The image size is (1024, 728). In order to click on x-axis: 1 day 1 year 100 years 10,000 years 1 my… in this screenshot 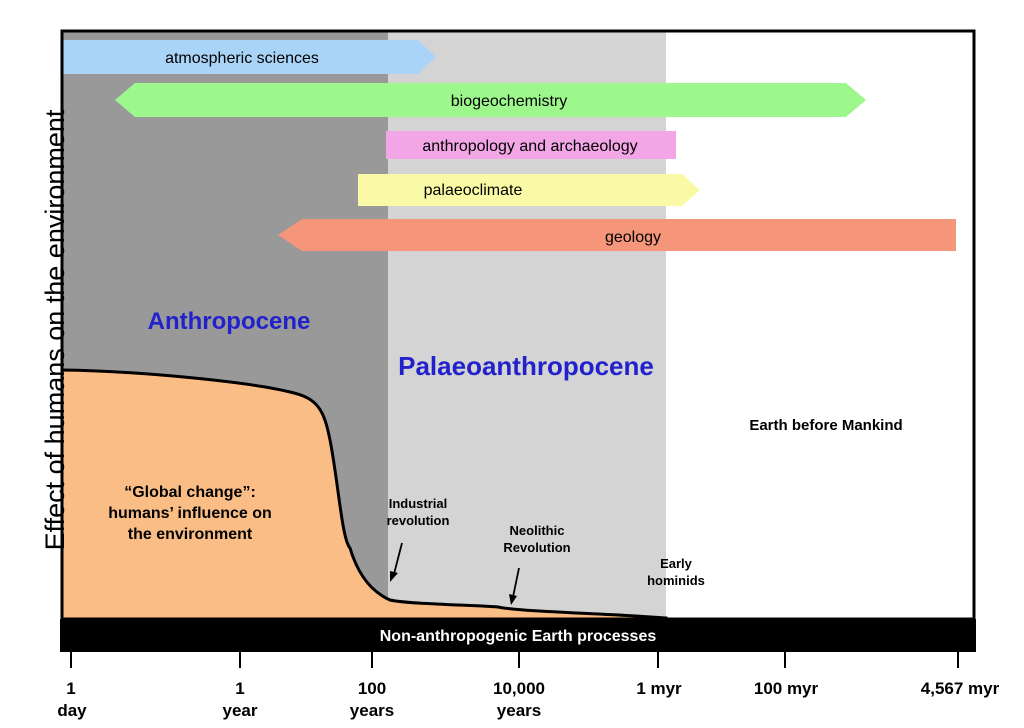, I will do `click(528, 686)`.